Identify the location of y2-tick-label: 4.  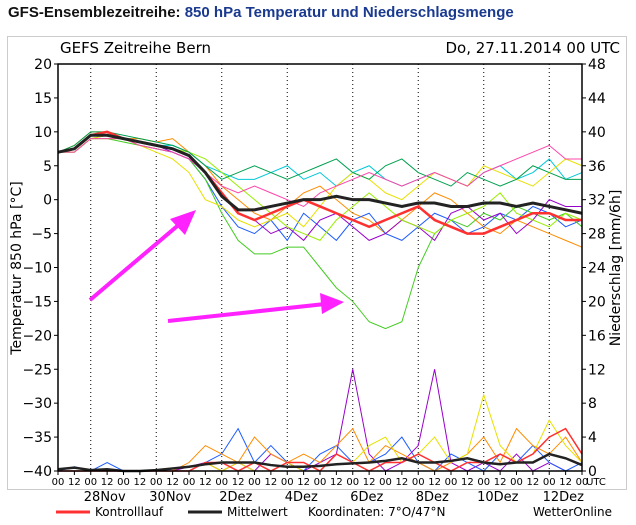
(592, 438).